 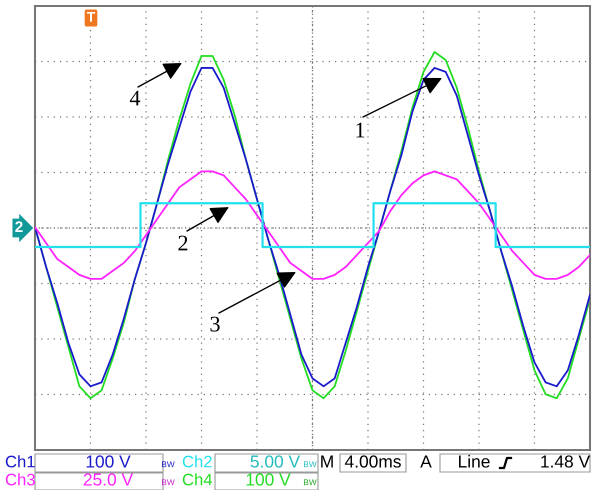 I want to click on text: 2, so click(x=19, y=226).